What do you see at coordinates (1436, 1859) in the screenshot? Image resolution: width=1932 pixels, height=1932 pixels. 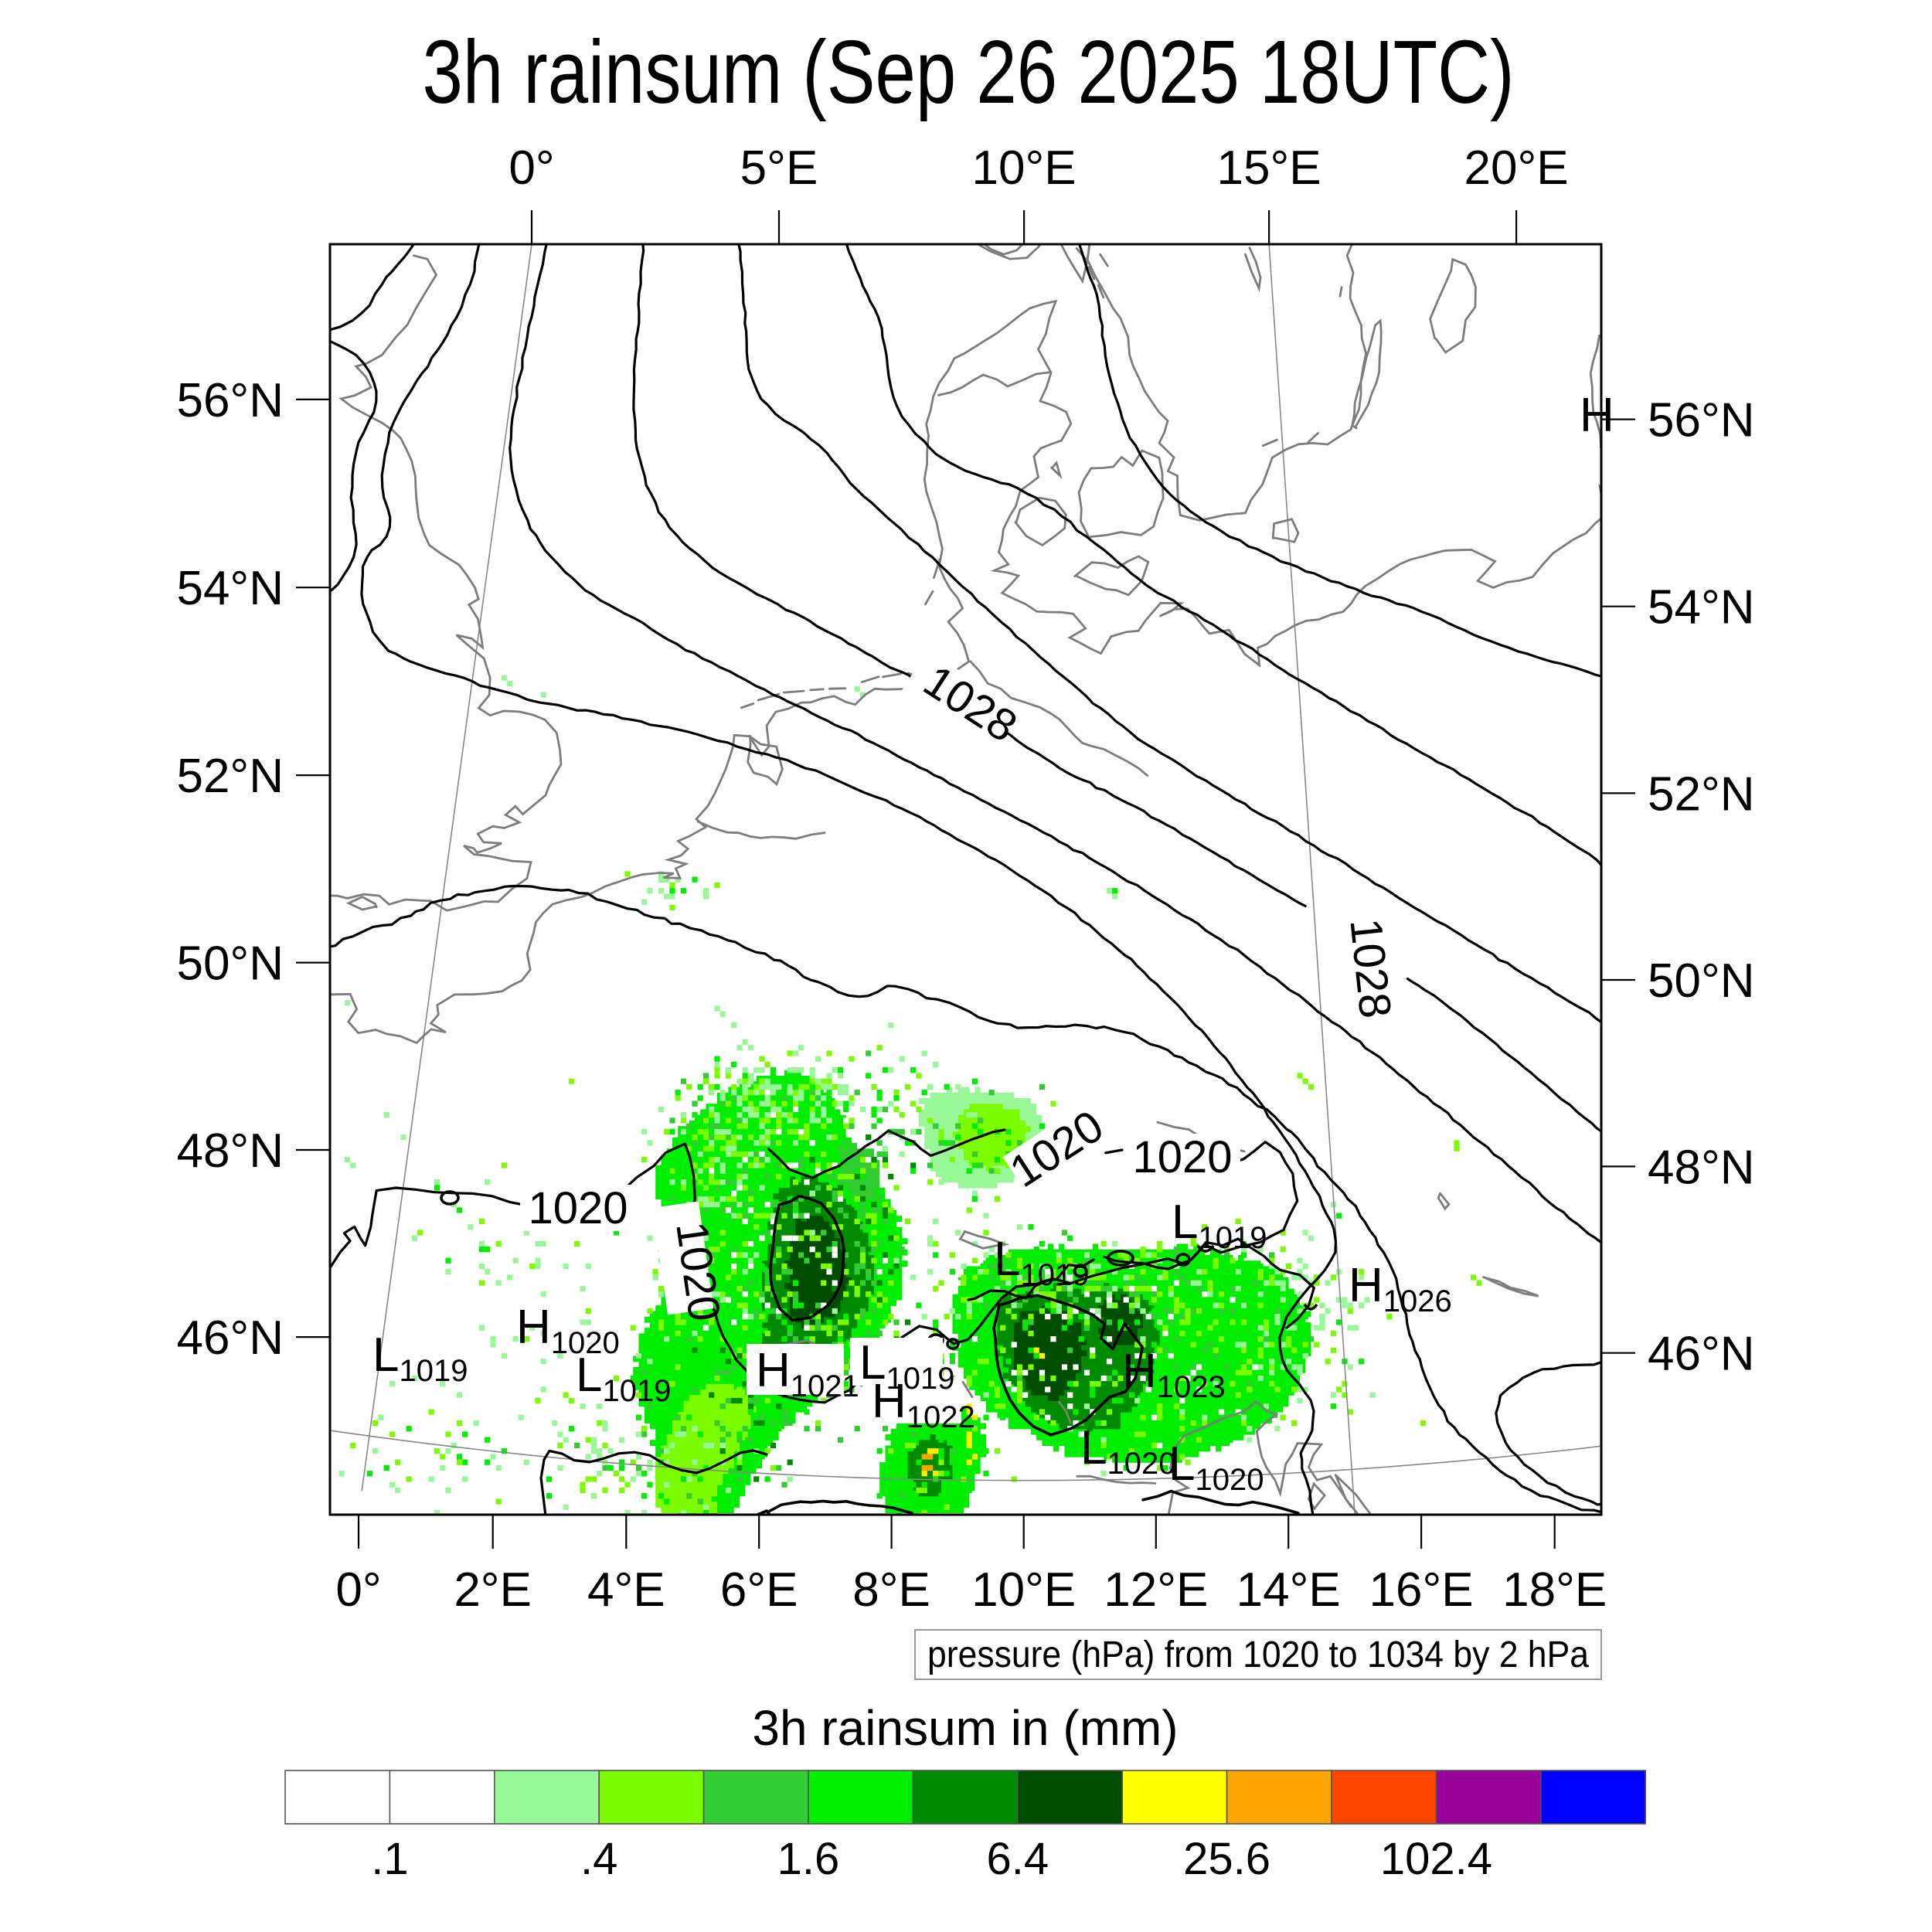 I see `svg-text: 102.4` at bounding box center [1436, 1859].